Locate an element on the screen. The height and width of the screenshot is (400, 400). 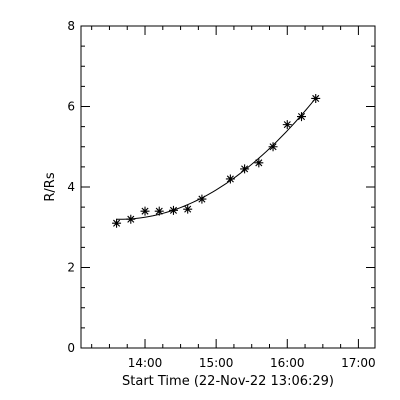
x-tick-label: 15:00 is located at coordinates (216, 363).